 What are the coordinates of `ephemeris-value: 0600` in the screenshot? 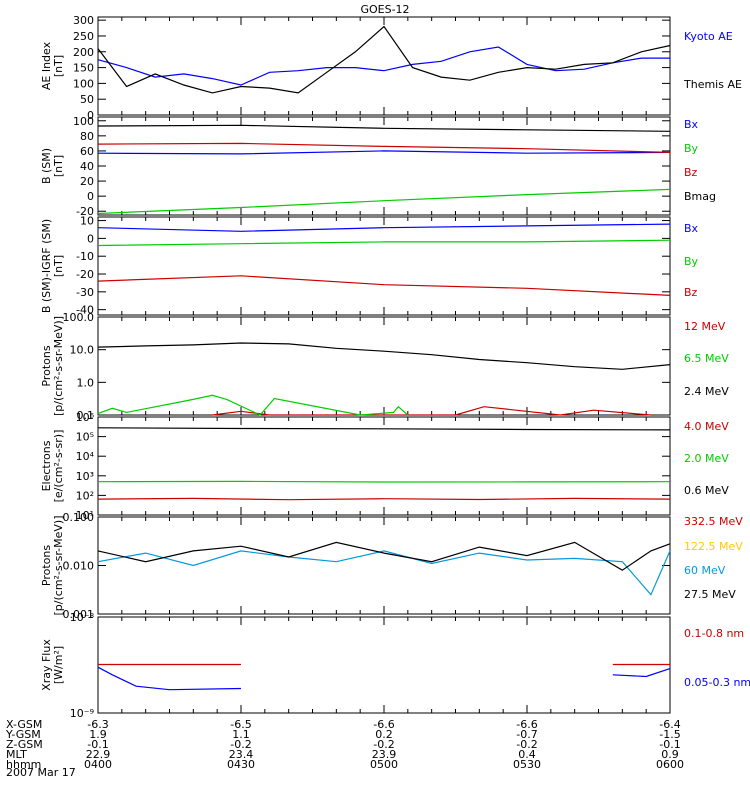 It's located at (670, 764).